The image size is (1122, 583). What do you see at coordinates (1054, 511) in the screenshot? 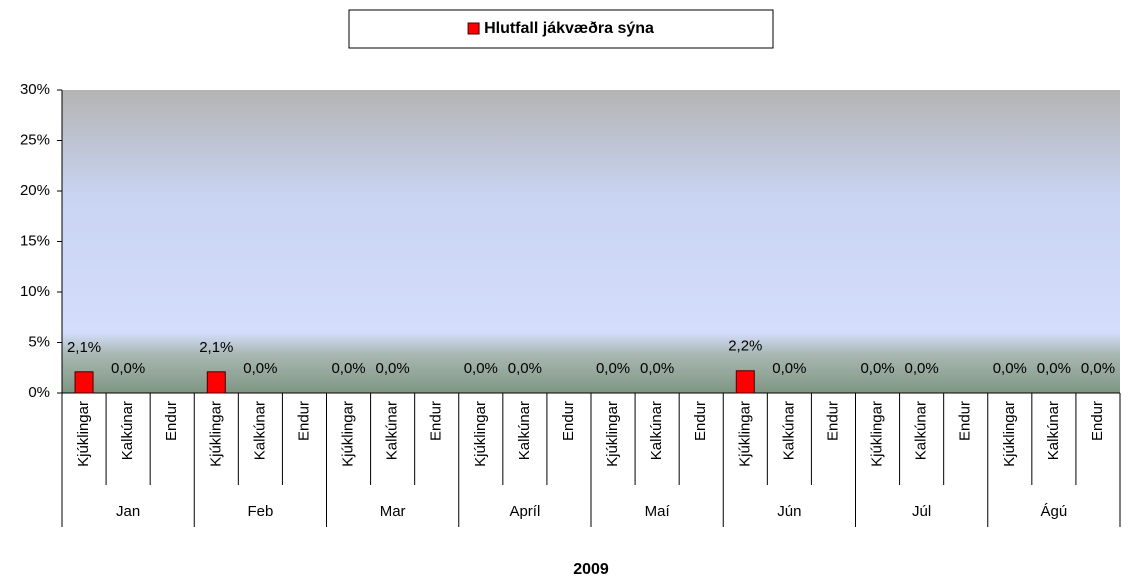
I see `group-label: Ágú` at bounding box center [1054, 511].